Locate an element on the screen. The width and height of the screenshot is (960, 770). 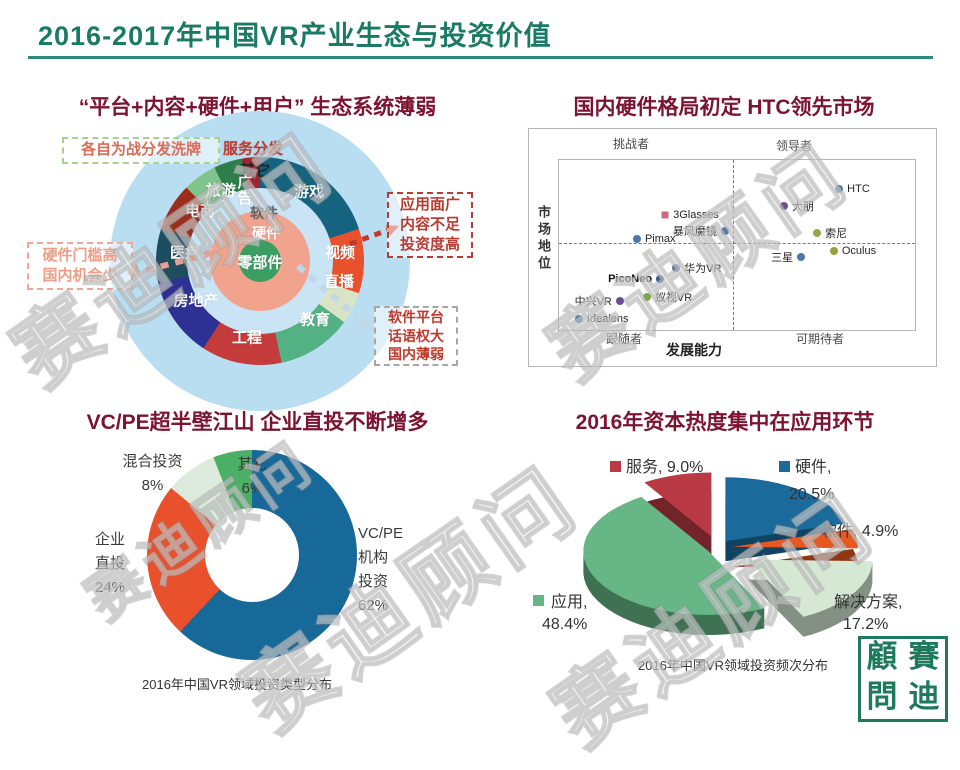
scatter-point-label: Oculus is located at coordinates (859, 250).